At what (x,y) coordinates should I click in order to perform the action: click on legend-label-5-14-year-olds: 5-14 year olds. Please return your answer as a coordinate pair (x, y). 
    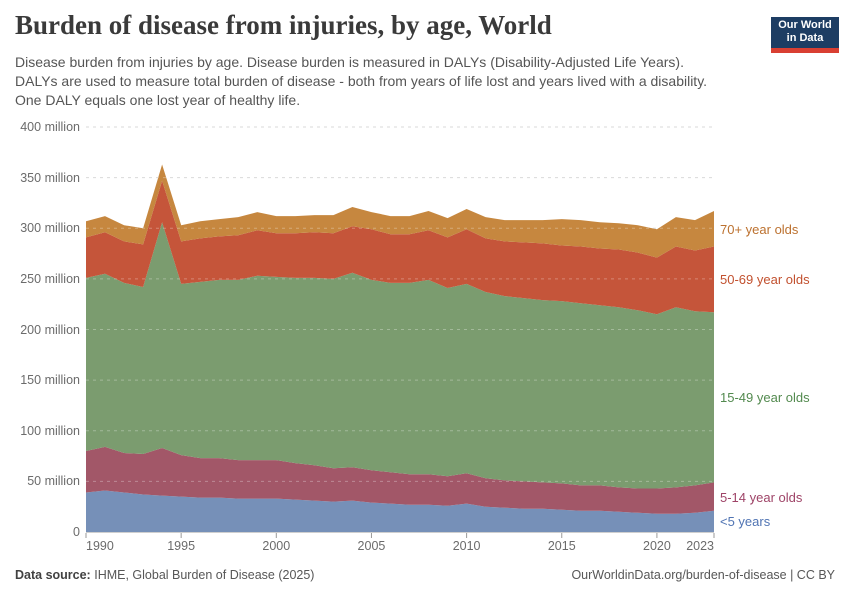
    Looking at the image, I should click on (761, 497).